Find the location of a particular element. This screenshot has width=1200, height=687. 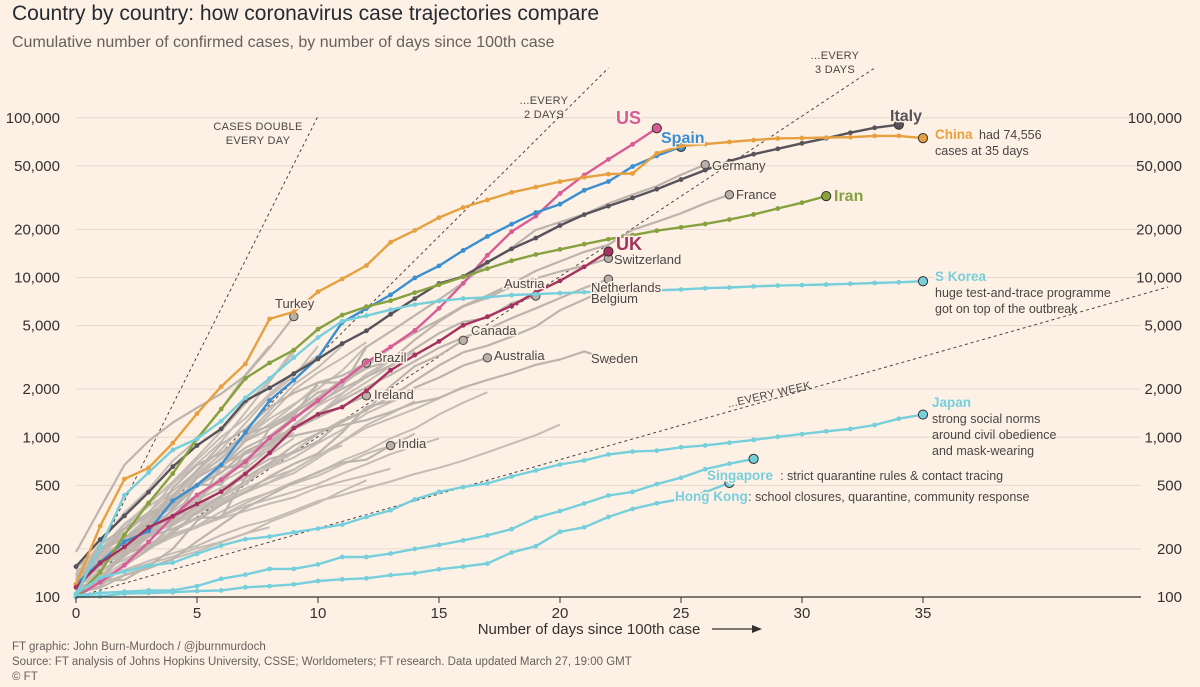

label-switzerland: Switzerland is located at coordinates (647, 259).